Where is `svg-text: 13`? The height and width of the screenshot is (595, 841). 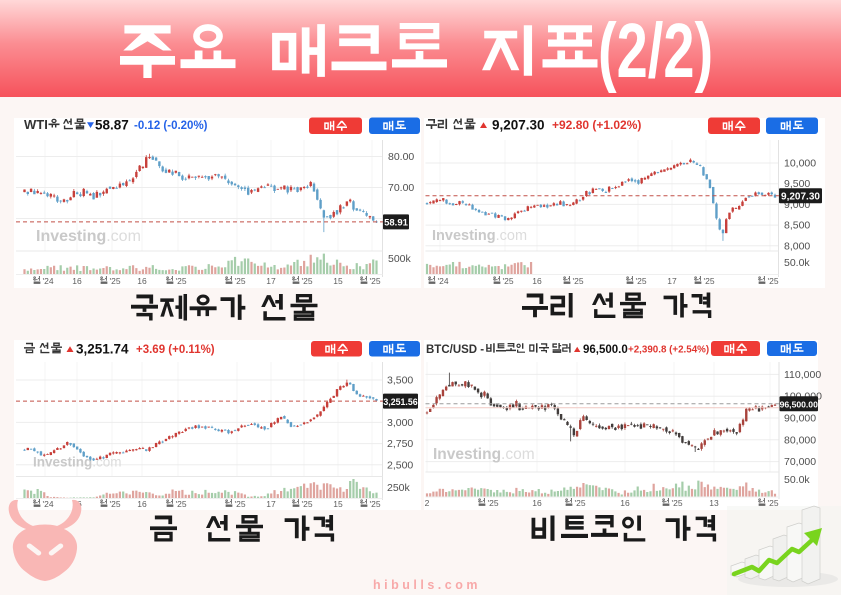 svg-text: 13 is located at coordinates (714, 503).